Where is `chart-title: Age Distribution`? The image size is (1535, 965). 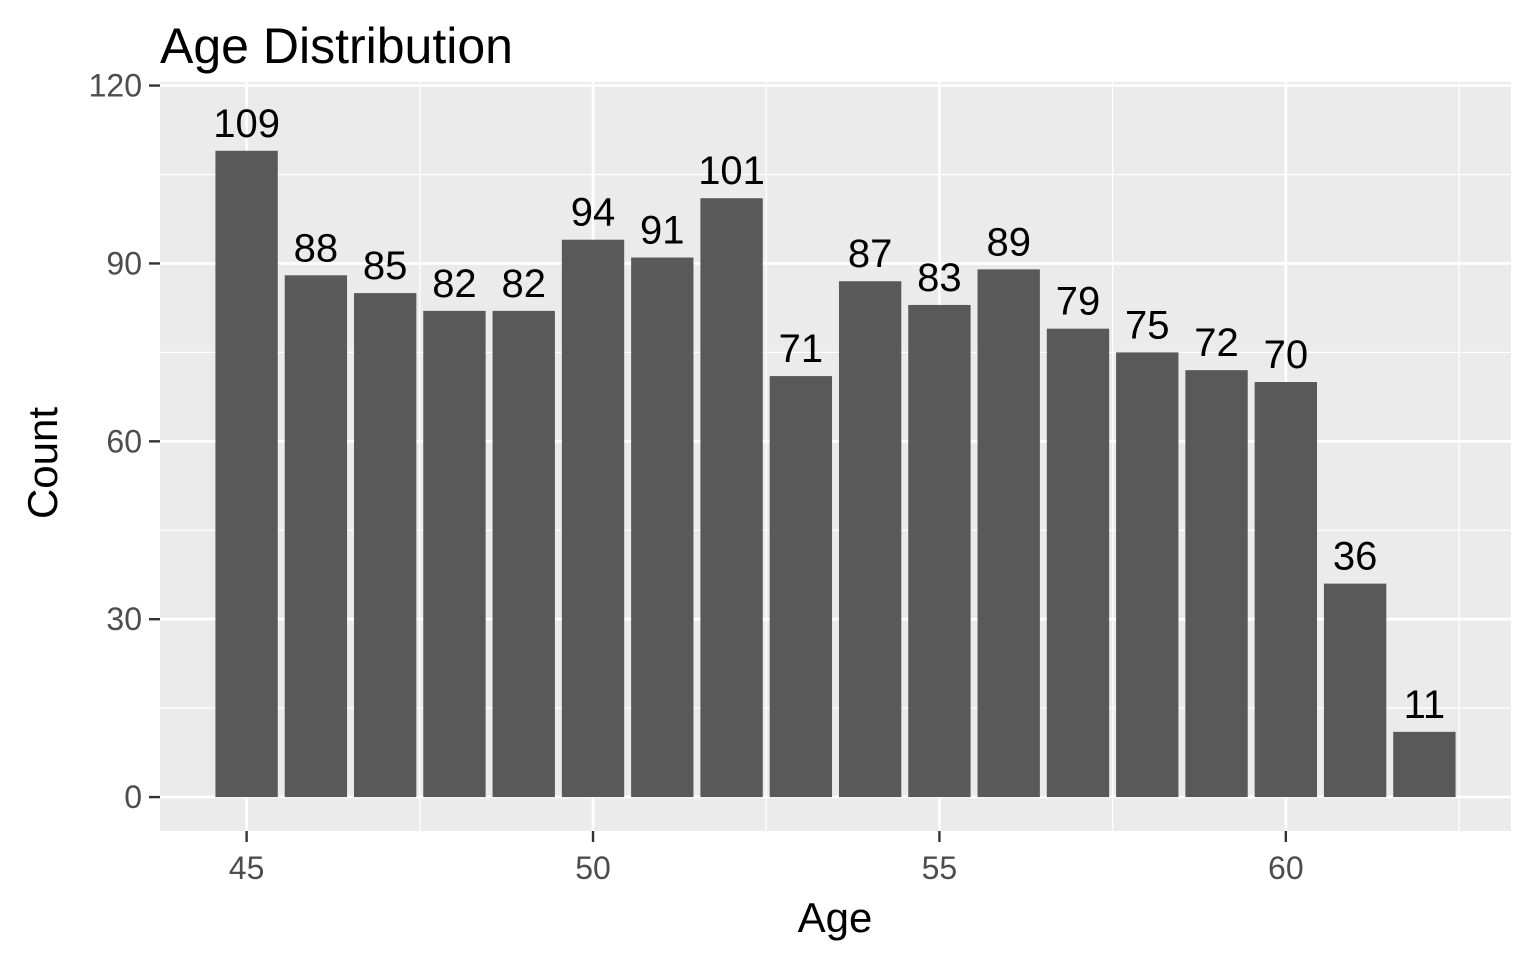 chart-title: Age Distribution is located at coordinates (336, 46).